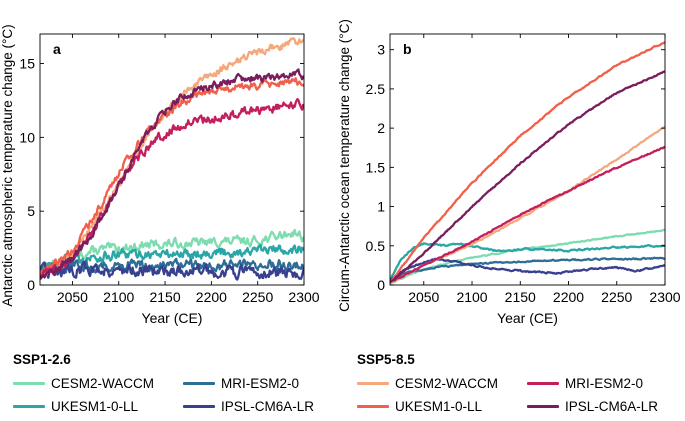  I want to click on legend-title-ssp126: SSP1-2.6, so click(42, 359).